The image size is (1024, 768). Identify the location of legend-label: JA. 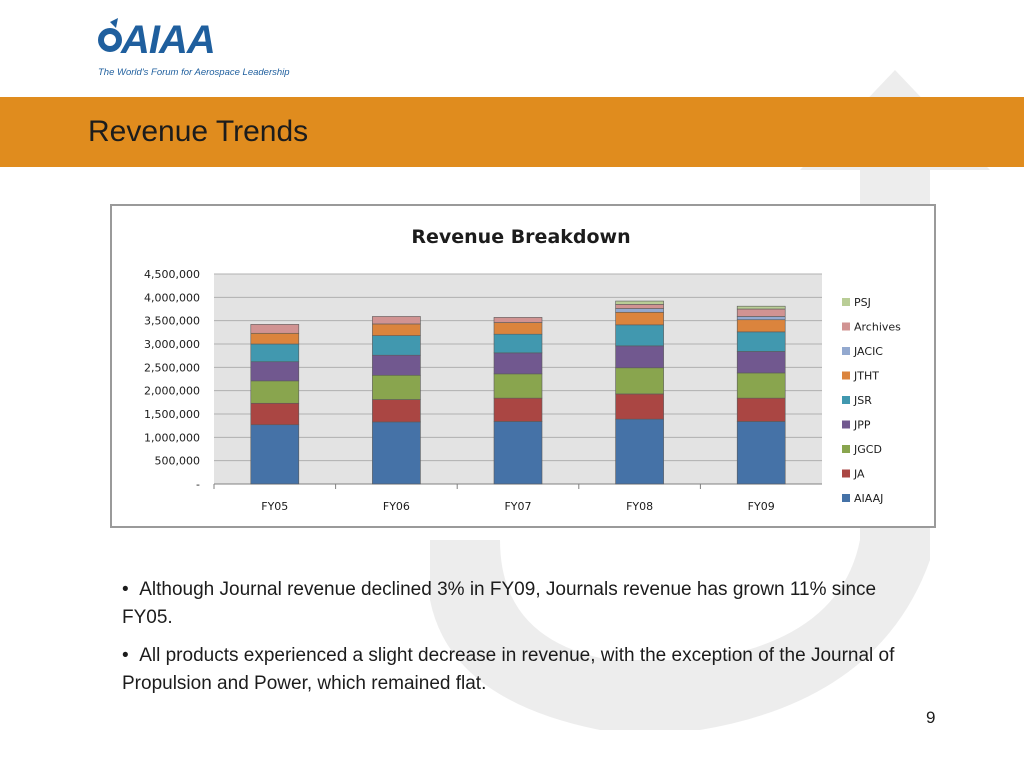
(859, 474).